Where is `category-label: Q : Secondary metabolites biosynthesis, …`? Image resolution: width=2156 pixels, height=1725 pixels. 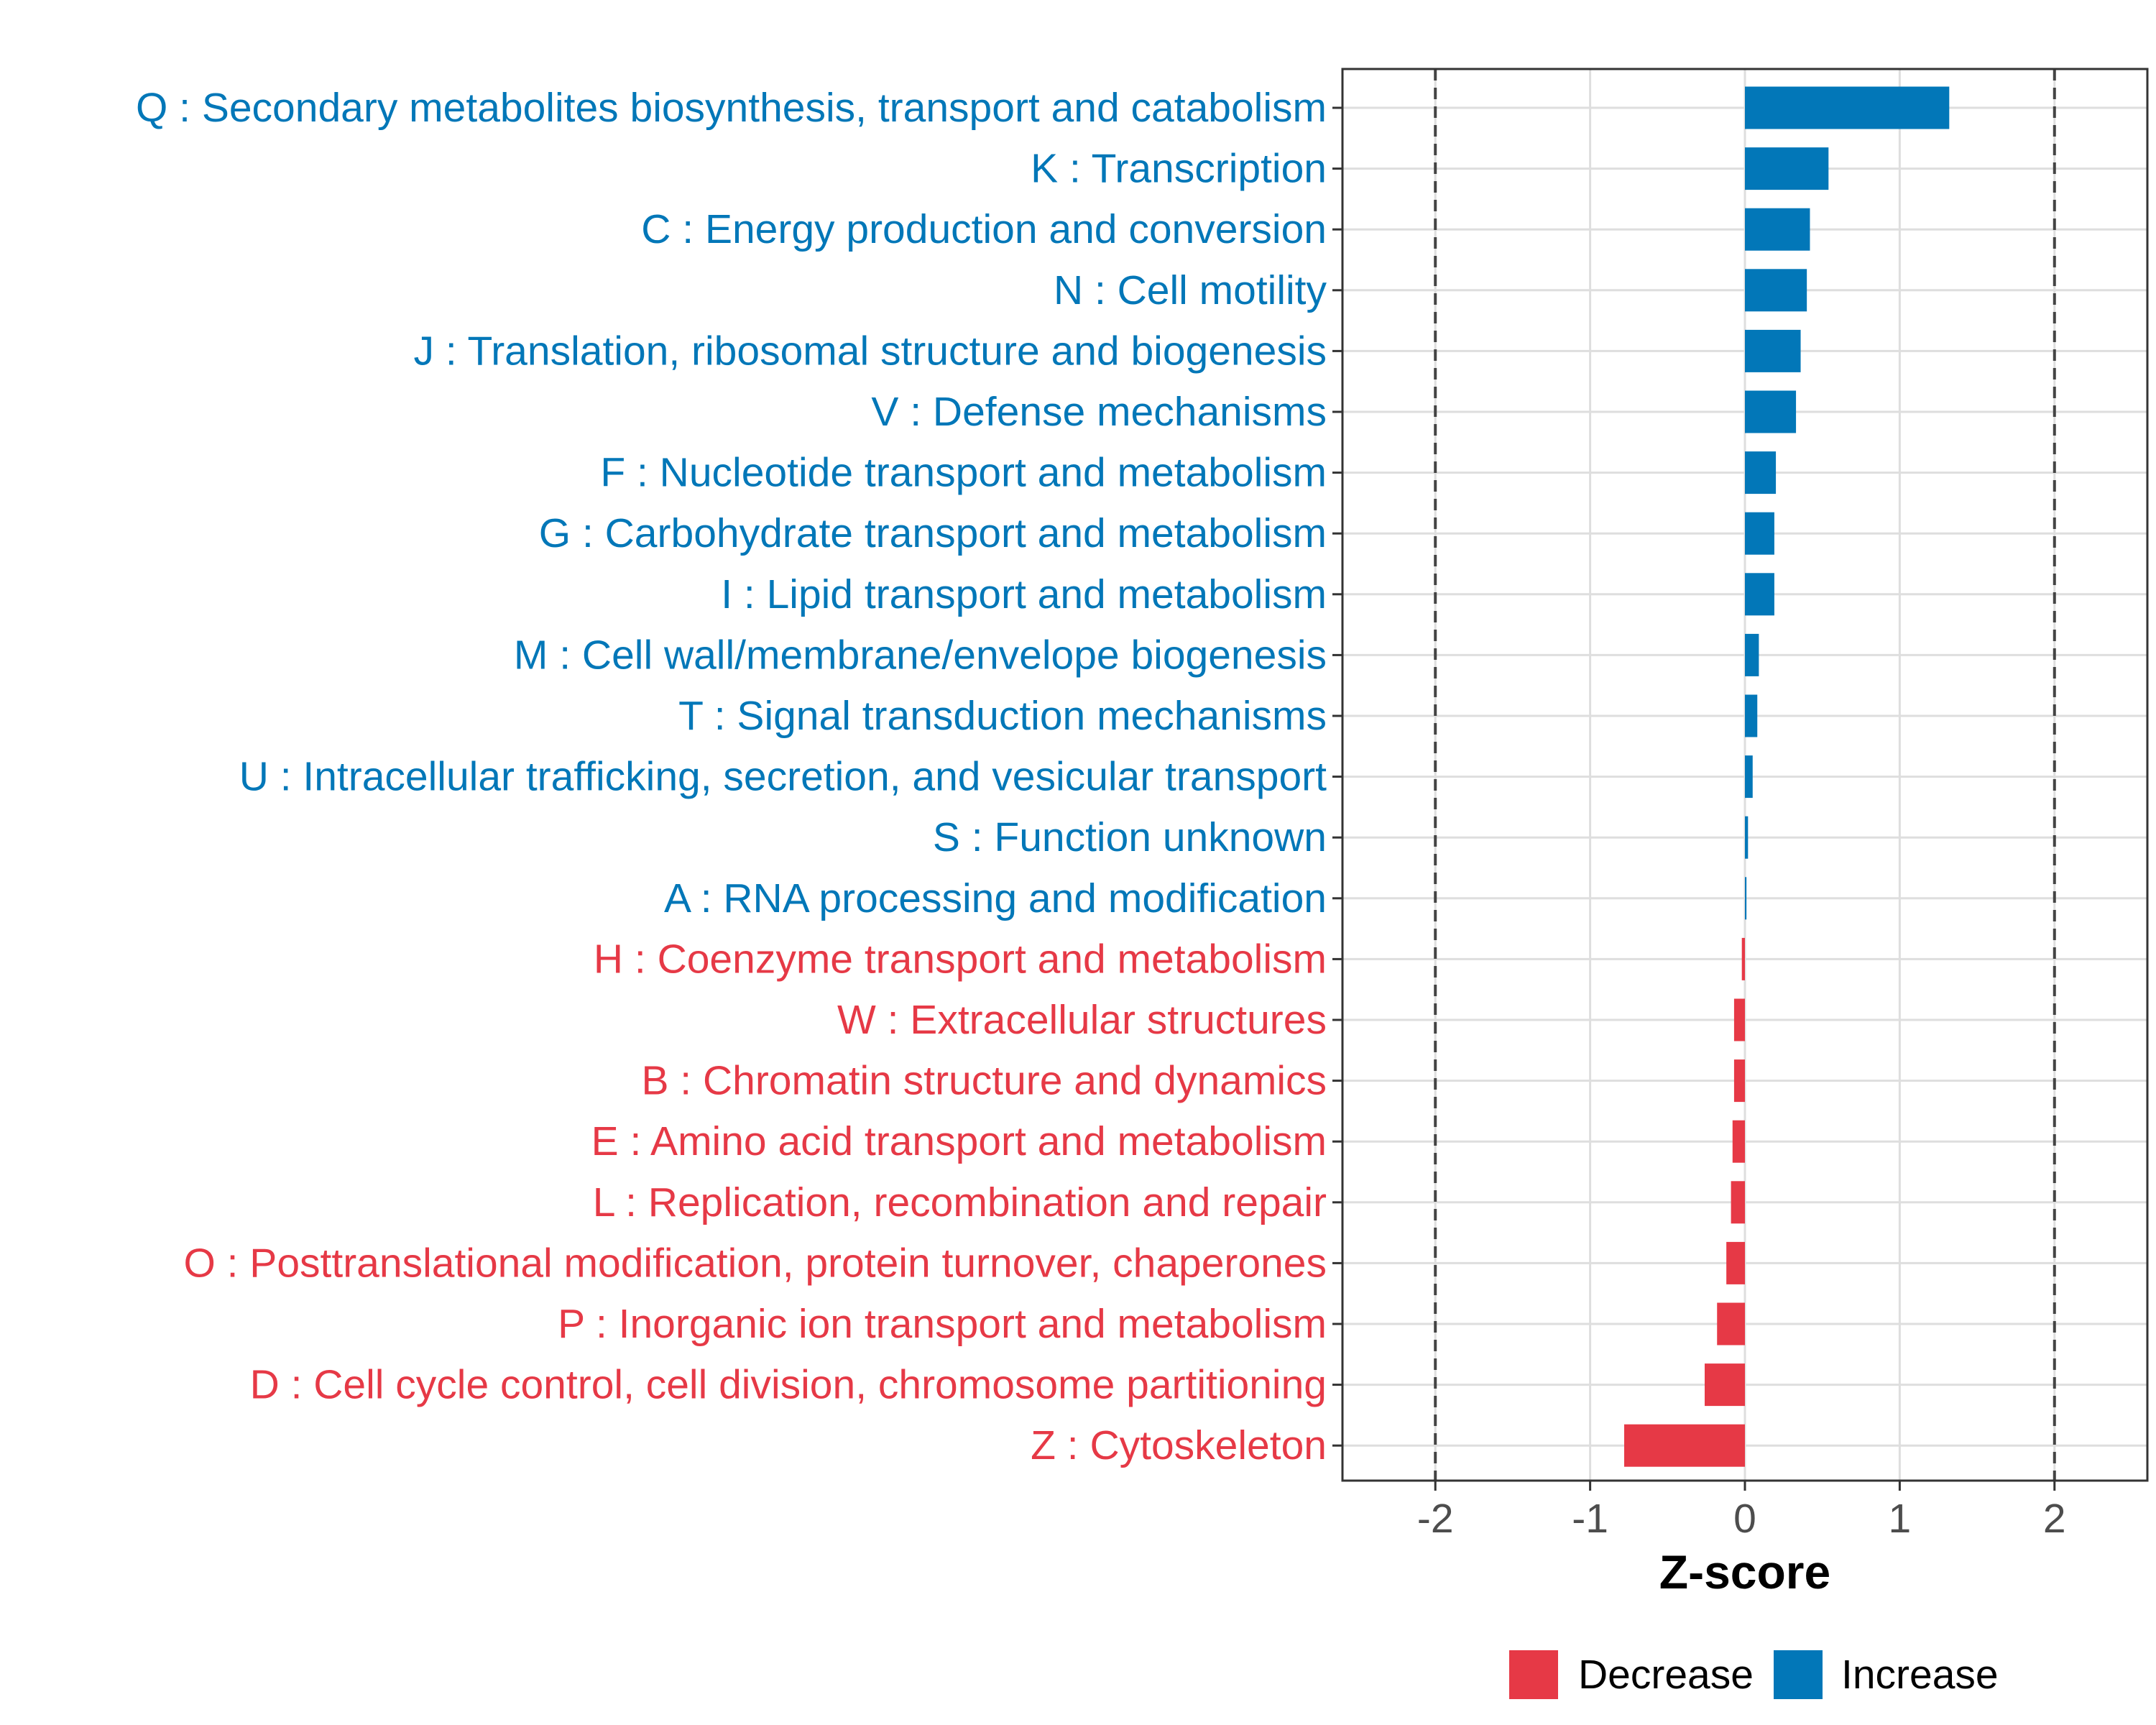 category-label: Q : Secondary metabolites biosynthesis, … is located at coordinates (731, 108).